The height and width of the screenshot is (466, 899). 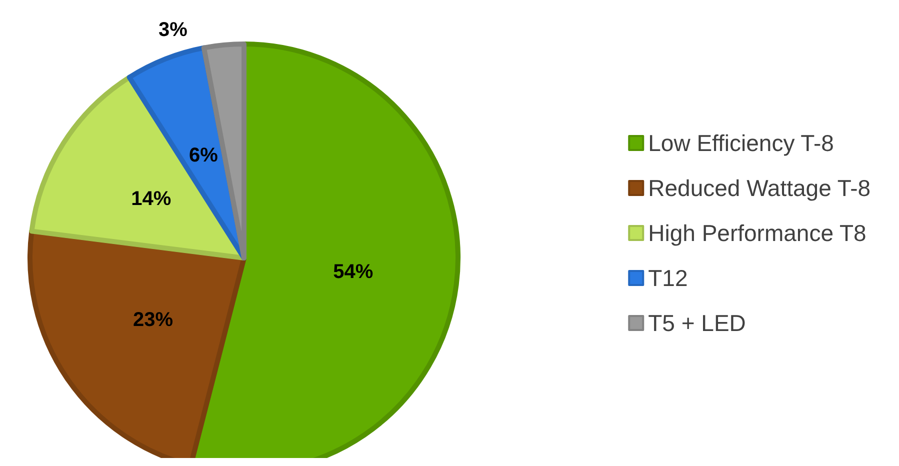 What do you see at coordinates (173, 30) in the screenshot?
I see `data-label: 3%` at bounding box center [173, 30].